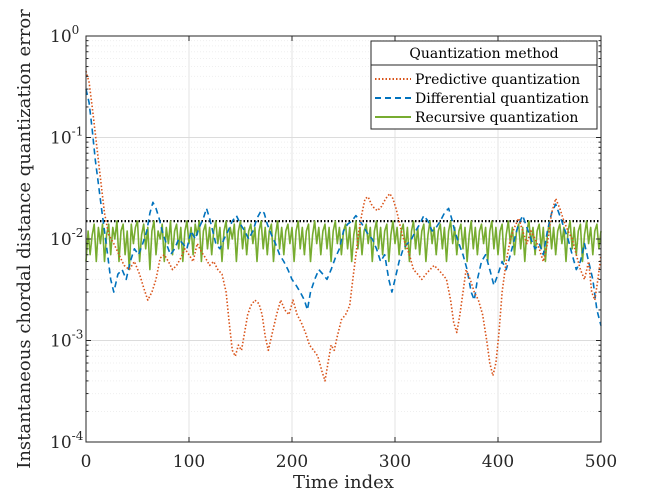  I want to click on x-tick-labels: 0 100 200 300 400 500, so click(349, 462).